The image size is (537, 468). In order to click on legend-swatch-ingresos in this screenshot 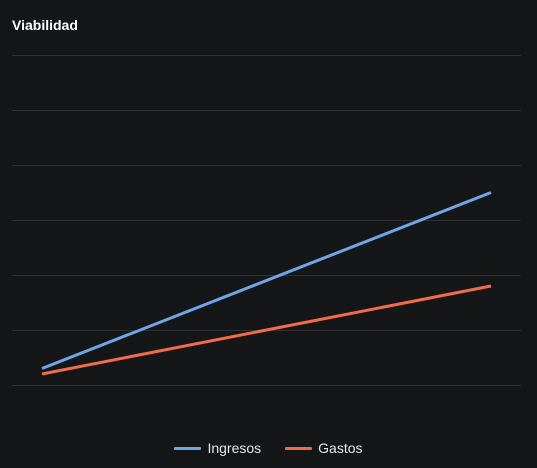, I will do `click(188, 448)`.